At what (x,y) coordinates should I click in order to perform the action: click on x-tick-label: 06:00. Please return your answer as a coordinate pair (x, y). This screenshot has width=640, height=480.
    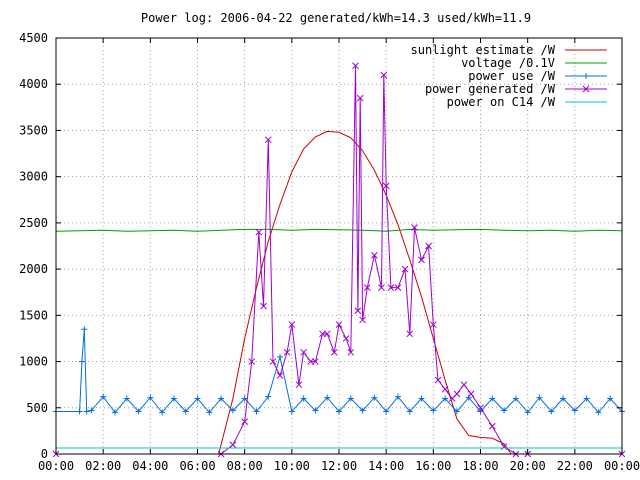
    Looking at the image, I should click on (197, 466).